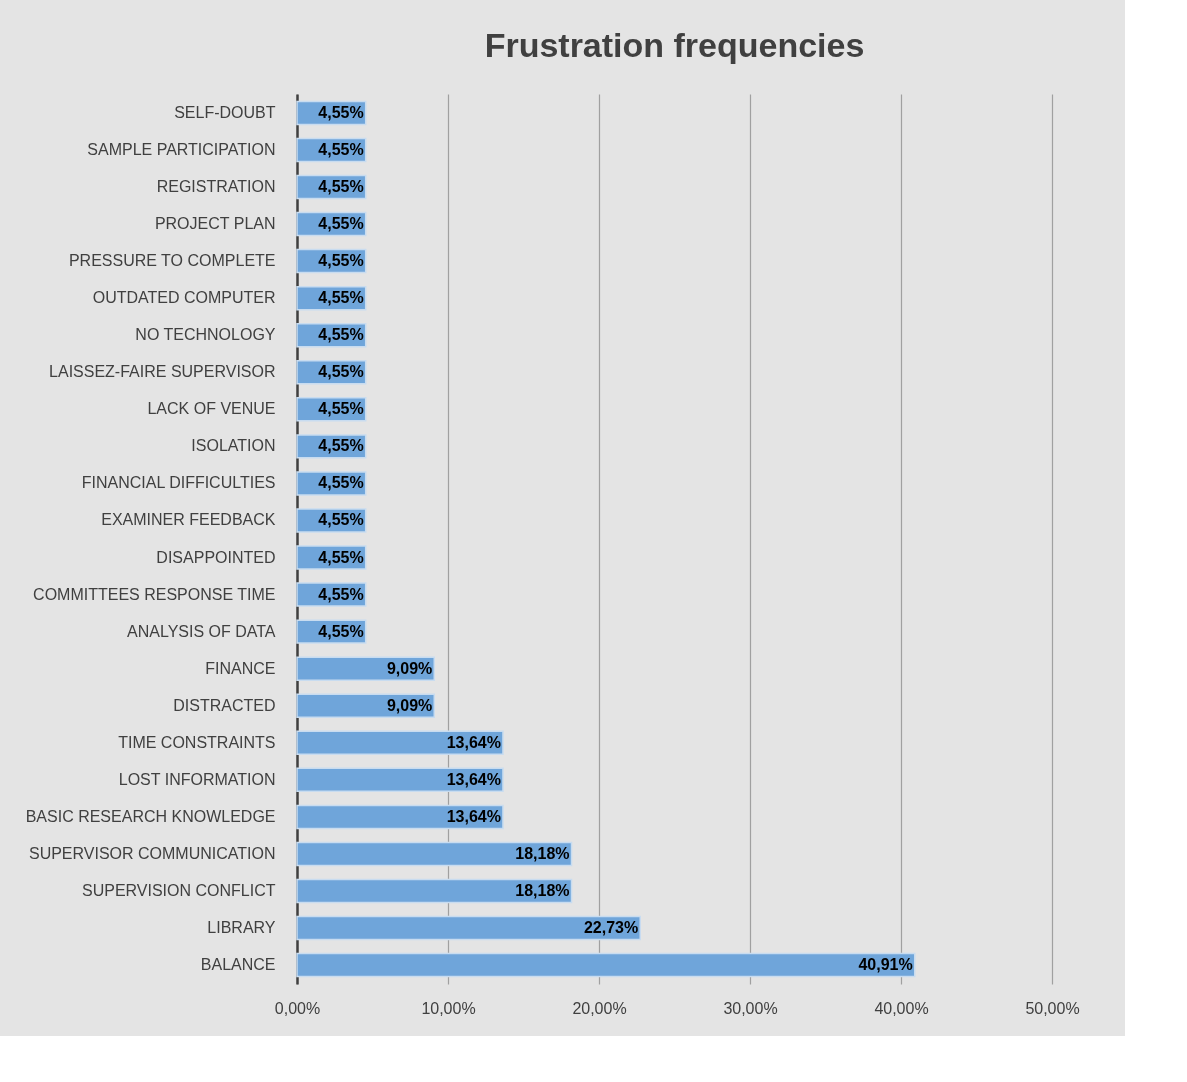  Describe the element at coordinates (178, 483) in the screenshot. I see `y-tick-label: FINANCIAL DIFFICULTIES` at that location.